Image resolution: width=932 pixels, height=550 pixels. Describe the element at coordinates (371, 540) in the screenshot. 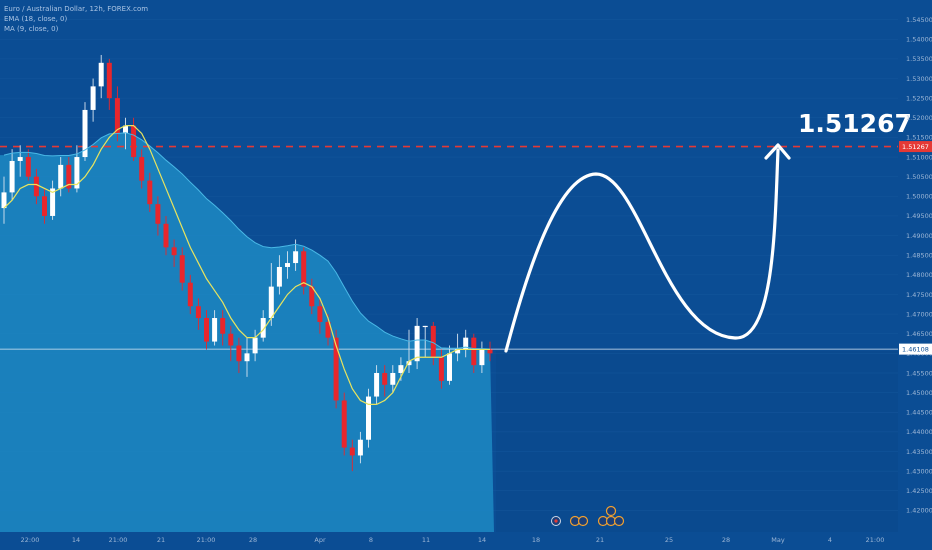

I see `x-tick-label: 8` at that location.